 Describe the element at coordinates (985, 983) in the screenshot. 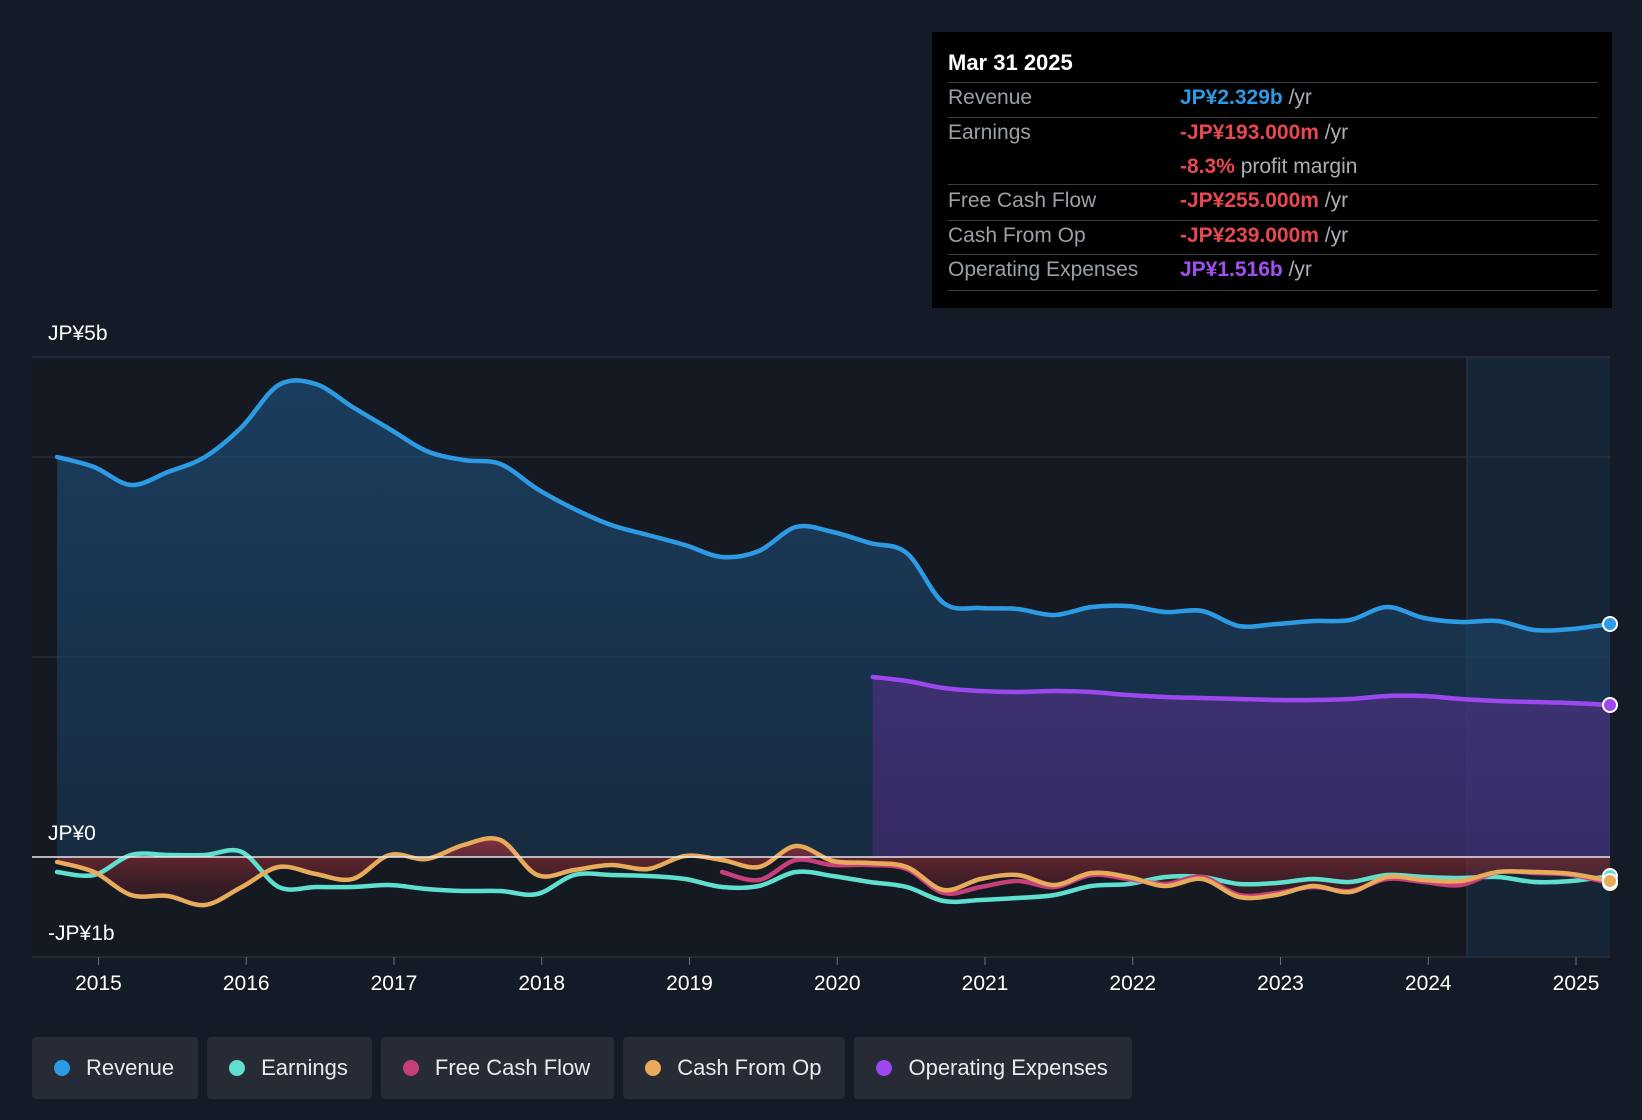

I see `x-tick-label: 2021` at that location.